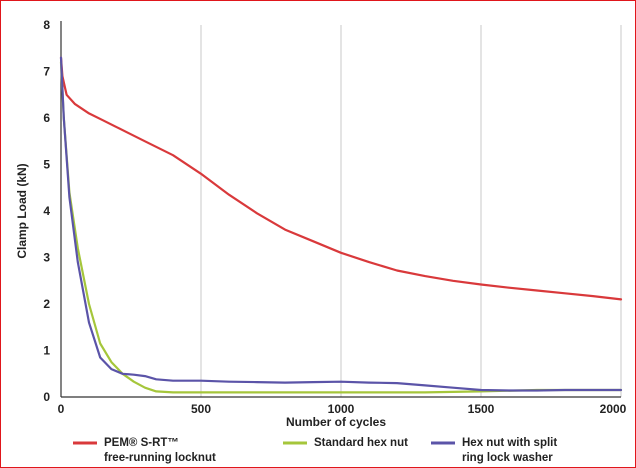 The image size is (636, 468). What do you see at coordinates (22, 210) in the screenshot?
I see `y-axis-label: Clamp Load (kN)` at bounding box center [22, 210].